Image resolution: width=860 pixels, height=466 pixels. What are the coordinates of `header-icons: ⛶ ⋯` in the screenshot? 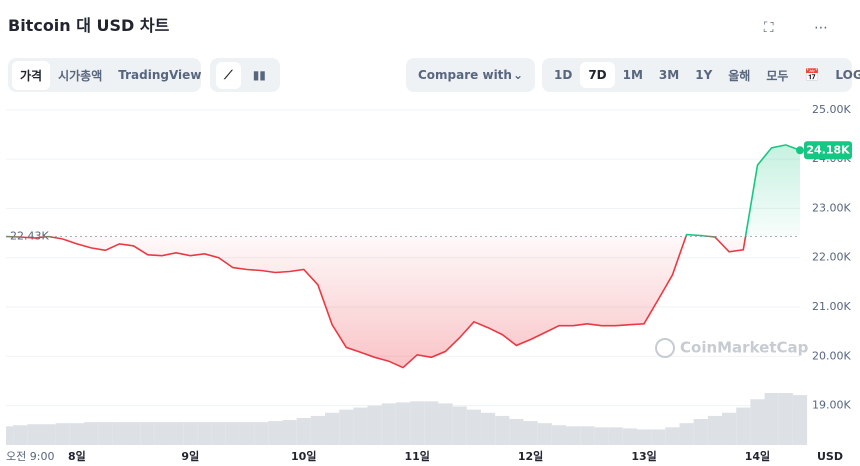 It's located at (804, 28).